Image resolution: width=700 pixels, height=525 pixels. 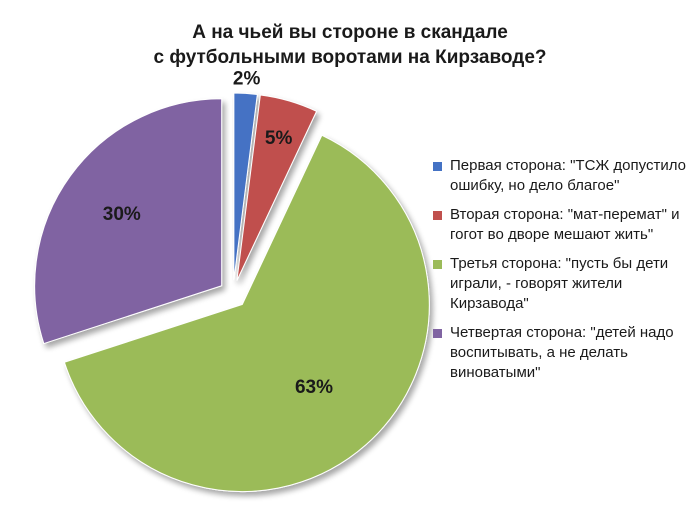 What do you see at coordinates (314, 387) in the screenshot?
I see `pie-label-third-side: 63%` at bounding box center [314, 387].